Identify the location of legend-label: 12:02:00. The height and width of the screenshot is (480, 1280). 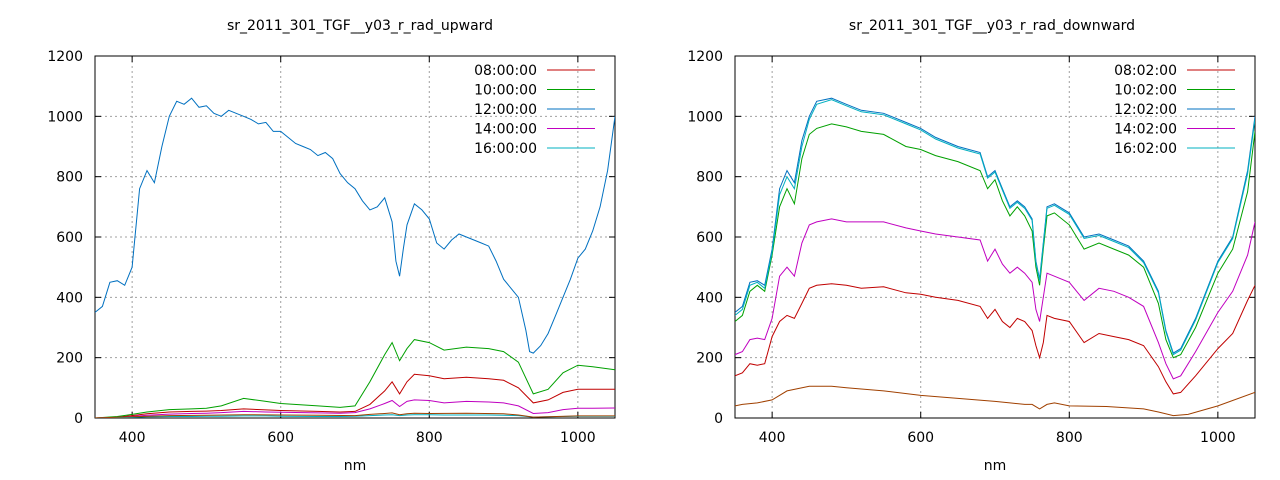
(1145, 110).